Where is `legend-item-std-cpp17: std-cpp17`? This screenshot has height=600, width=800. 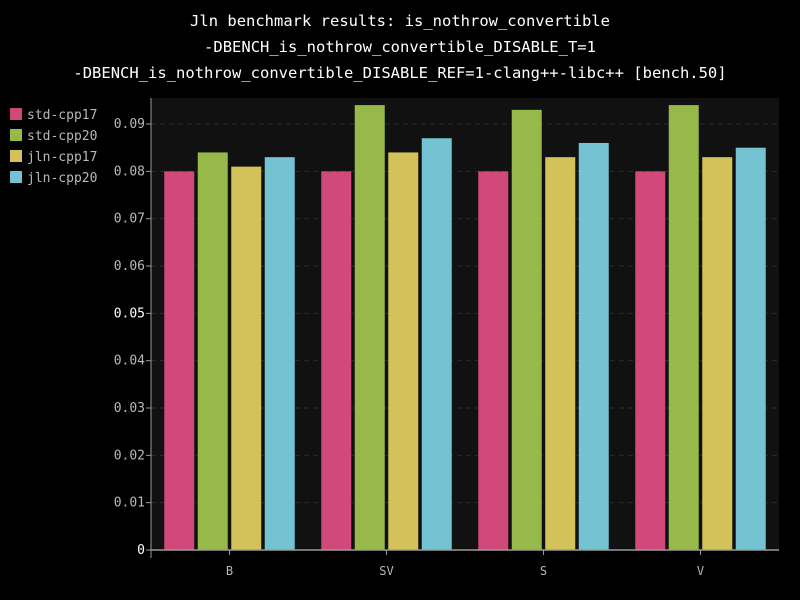
legend-item-std-cpp17: std-cpp17 is located at coordinates (53, 115).